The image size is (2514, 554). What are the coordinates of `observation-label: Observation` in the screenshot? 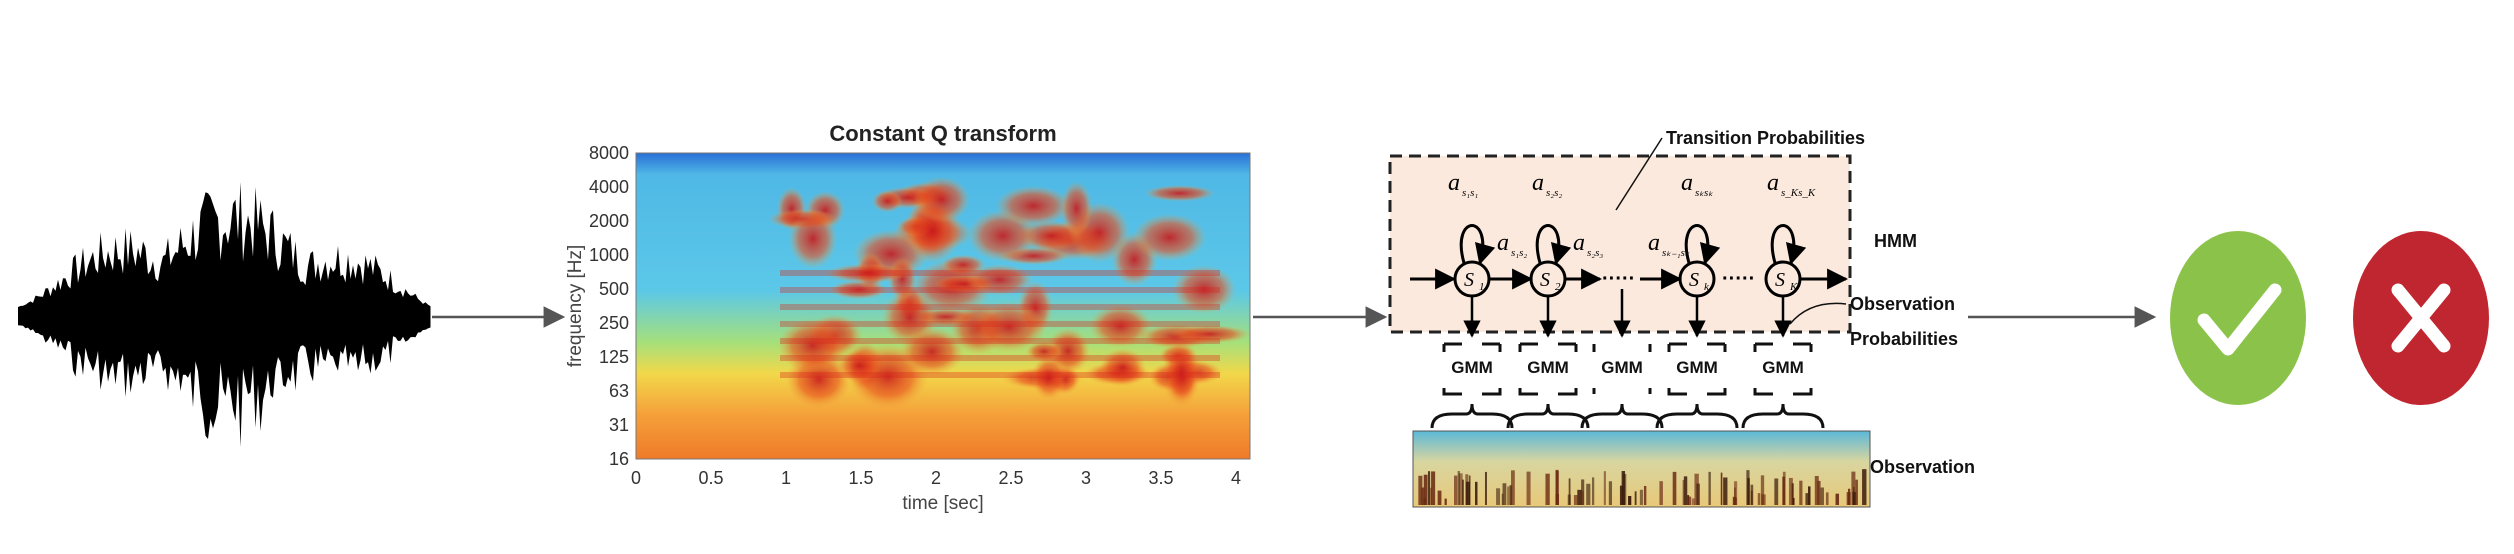 It's located at (1922, 467).